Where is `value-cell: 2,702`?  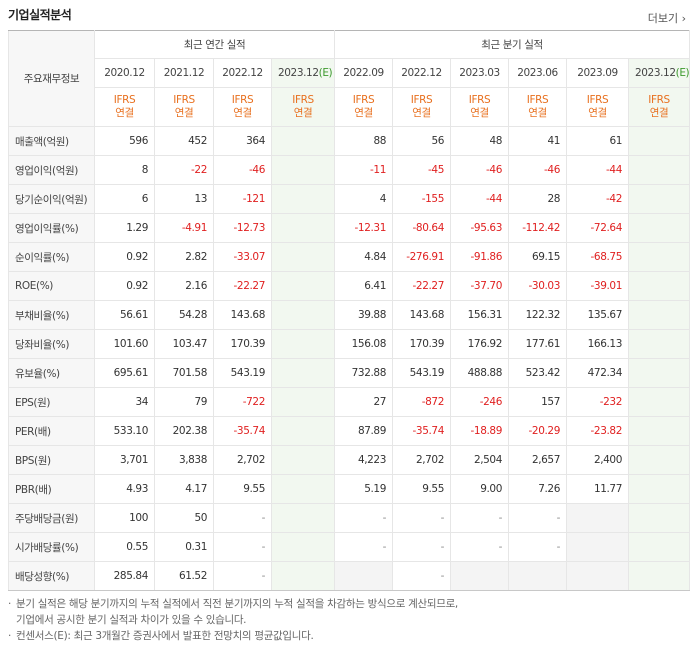 value-cell: 2,702 is located at coordinates (242, 460).